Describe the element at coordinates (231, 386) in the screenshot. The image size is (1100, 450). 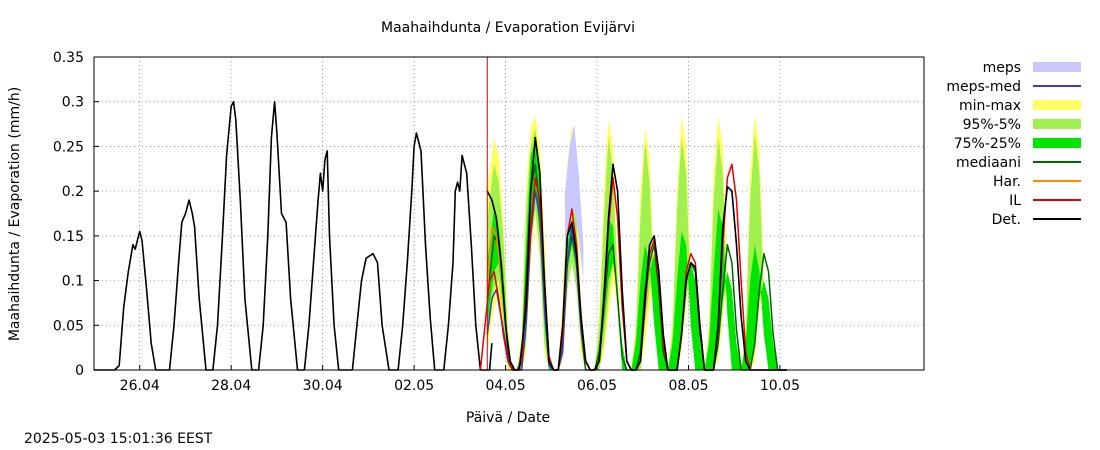
I see `x-tick-label: 28.04` at that location.